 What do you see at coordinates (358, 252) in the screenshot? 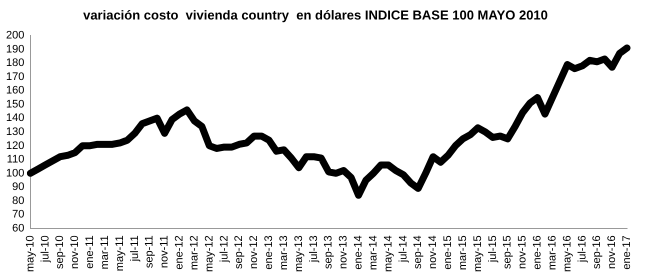
I see `x-tick-label: ene-14` at bounding box center [358, 252].